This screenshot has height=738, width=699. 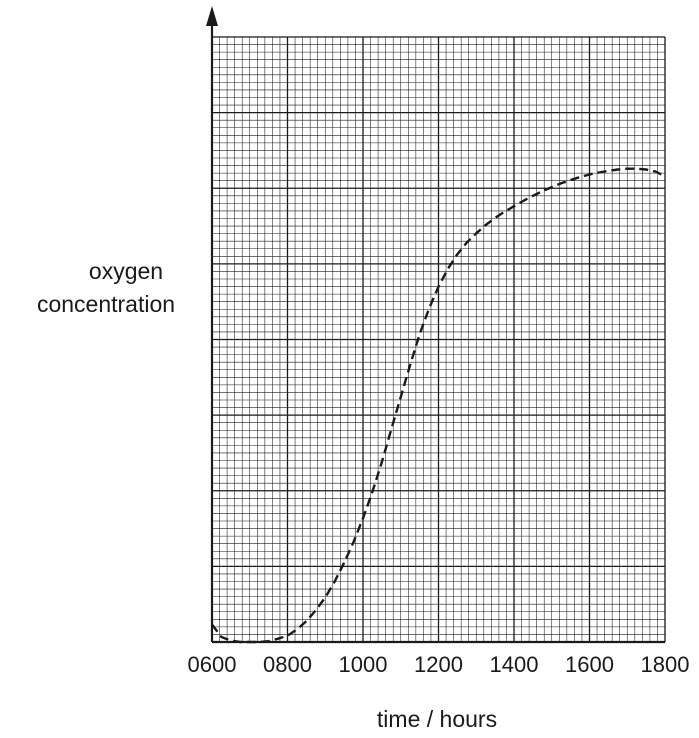 I want to click on x-tick-label: 0600, so click(x=212, y=664).